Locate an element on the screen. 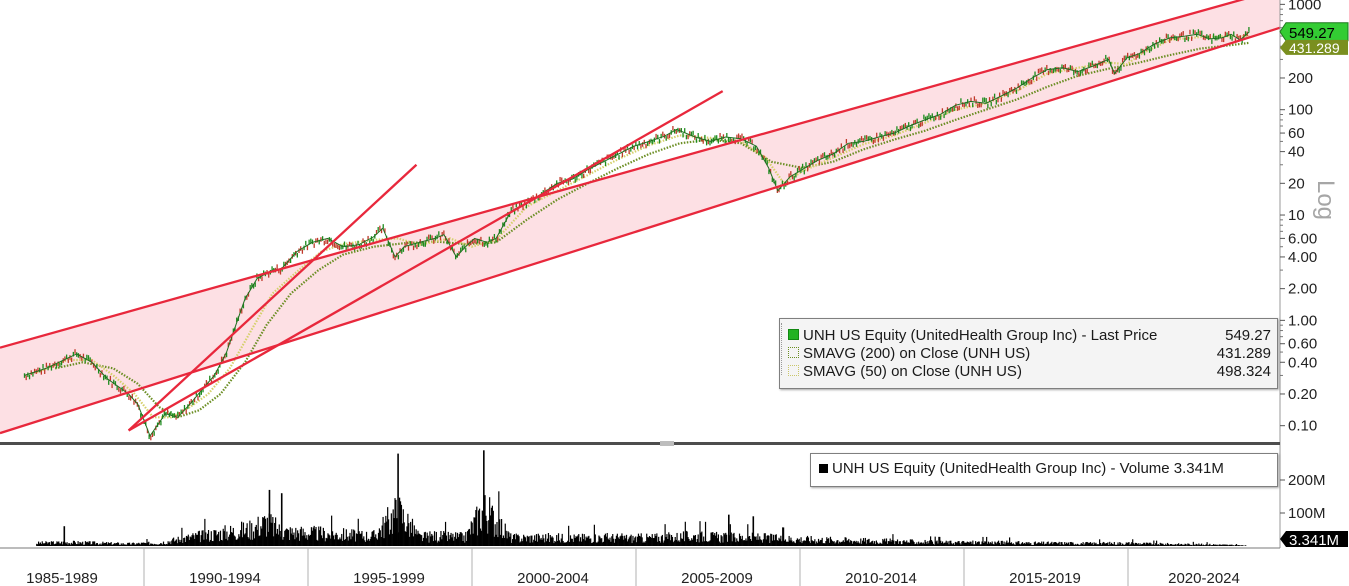 This screenshot has width=1349, height=586. legend-row-sma200: SMAVG (200) on Close (UNH US) 431.289 is located at coordinates (1029, 354).